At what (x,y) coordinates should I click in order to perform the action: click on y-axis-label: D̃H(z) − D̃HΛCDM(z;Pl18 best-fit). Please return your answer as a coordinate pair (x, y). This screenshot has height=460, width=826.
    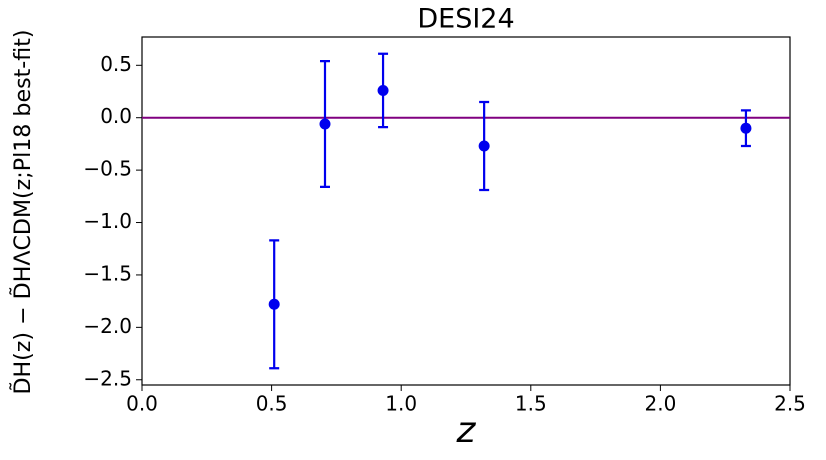
    Looking at the image, I should click on (23, 212).